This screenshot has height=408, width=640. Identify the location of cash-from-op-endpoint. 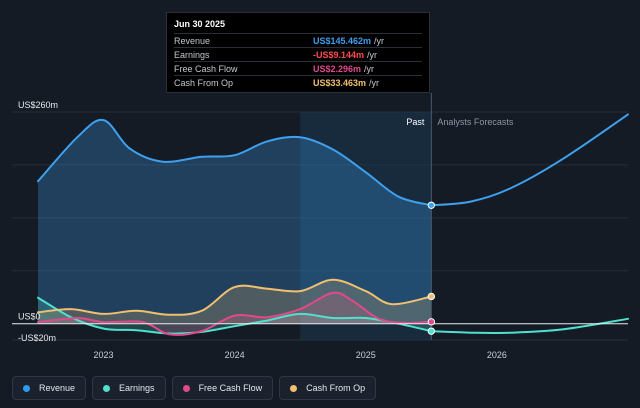
(431, 296).